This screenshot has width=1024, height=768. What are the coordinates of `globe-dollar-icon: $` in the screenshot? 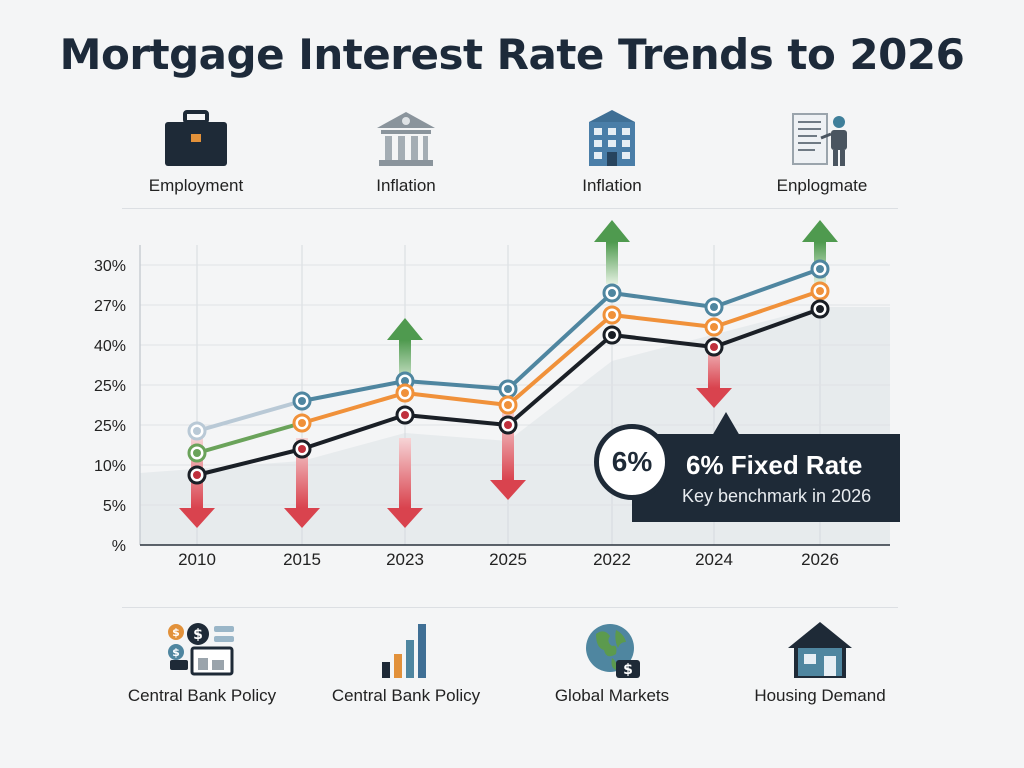 It's located at (613, 651).